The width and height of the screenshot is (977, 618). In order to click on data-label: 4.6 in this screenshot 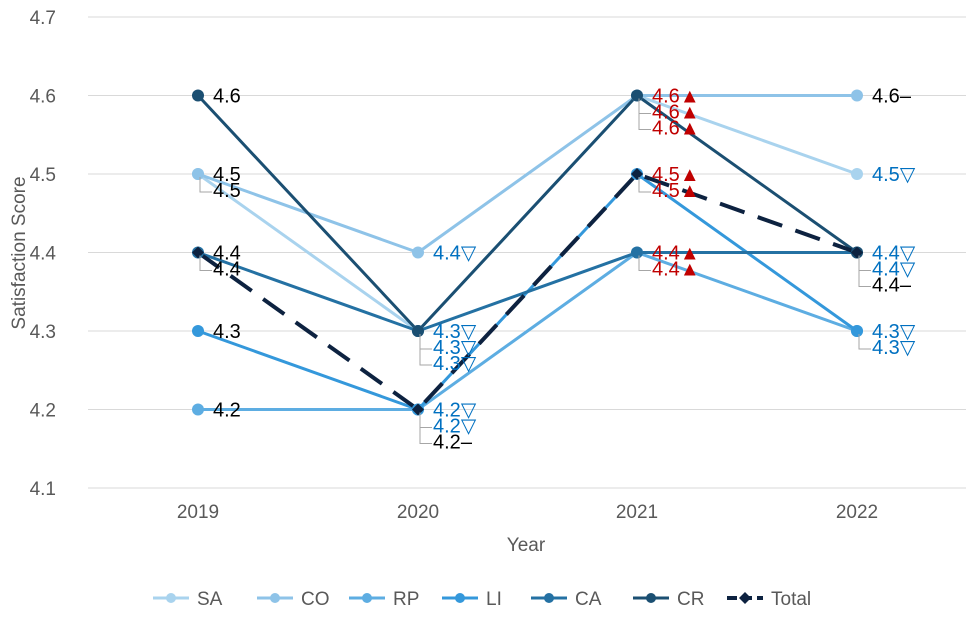, I will do `click(227, 97)`.